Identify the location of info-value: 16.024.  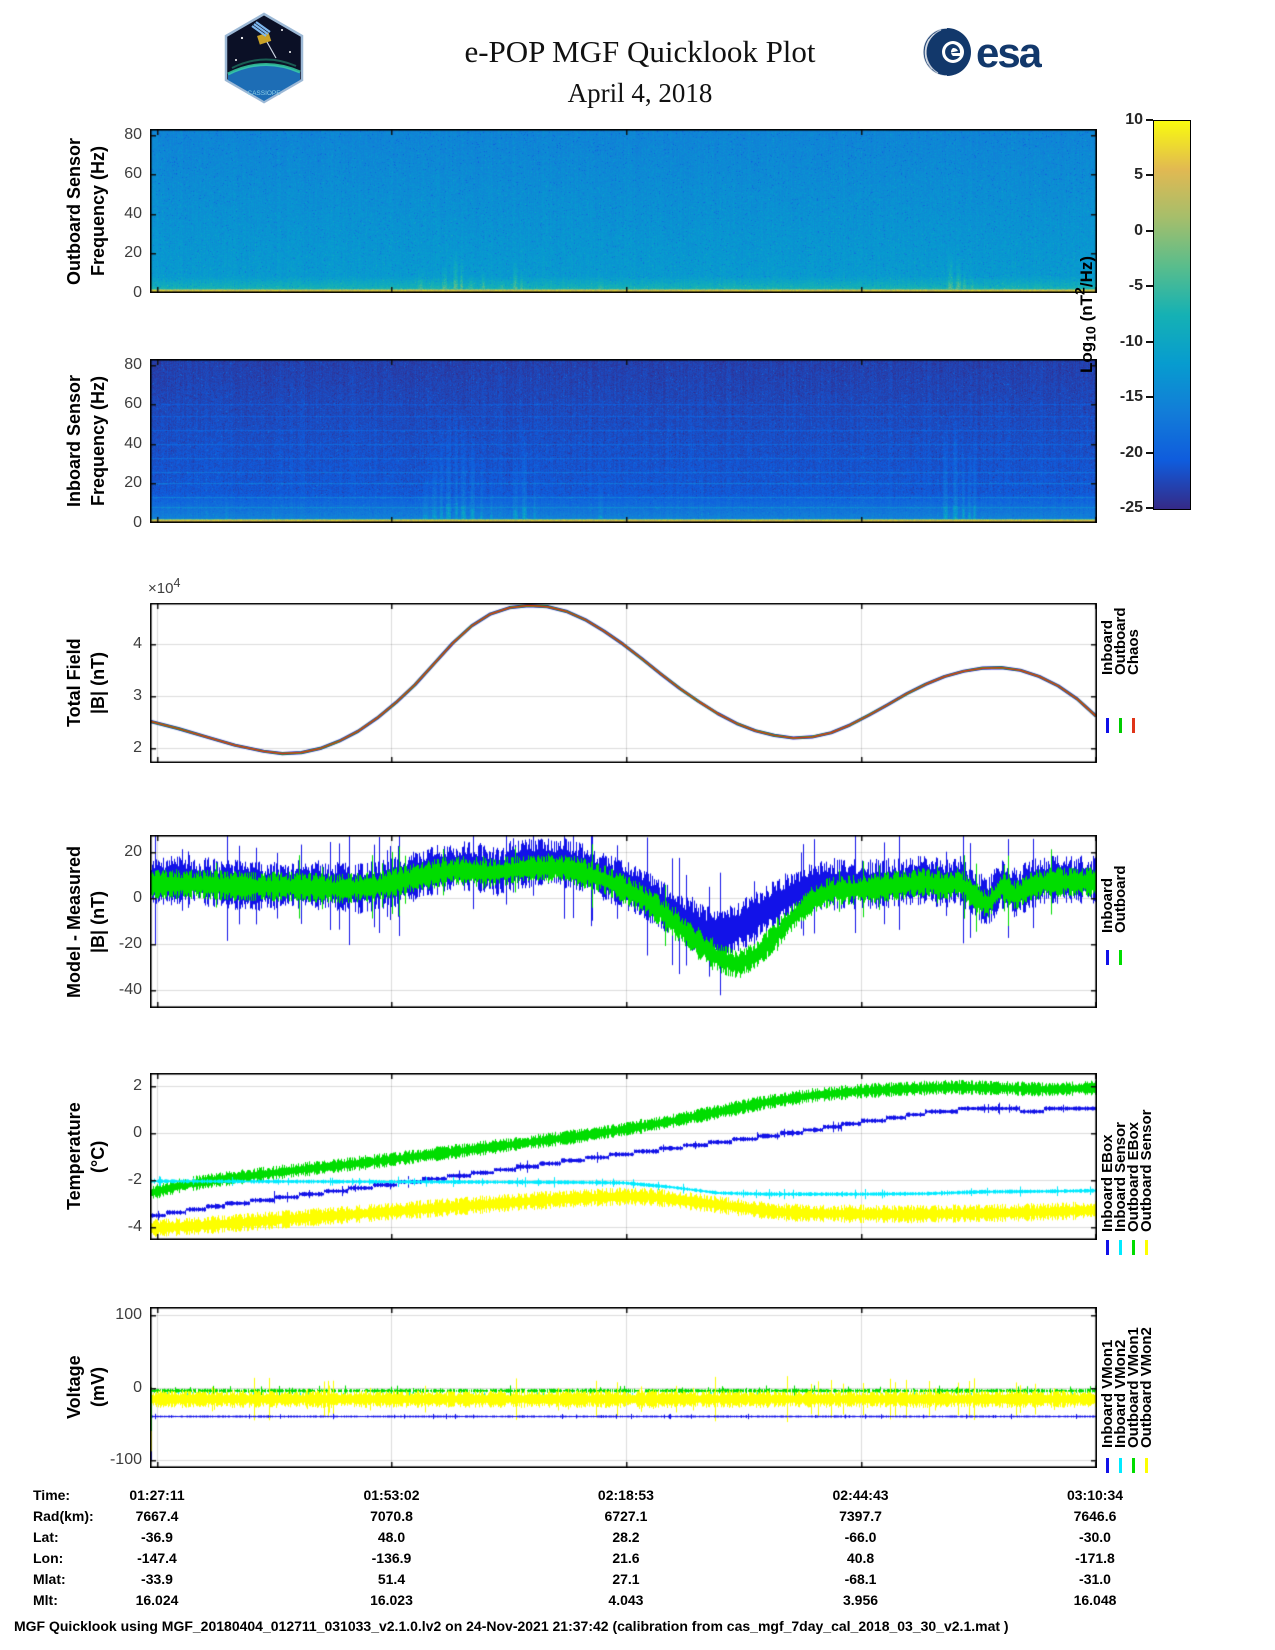
(157, 1600).